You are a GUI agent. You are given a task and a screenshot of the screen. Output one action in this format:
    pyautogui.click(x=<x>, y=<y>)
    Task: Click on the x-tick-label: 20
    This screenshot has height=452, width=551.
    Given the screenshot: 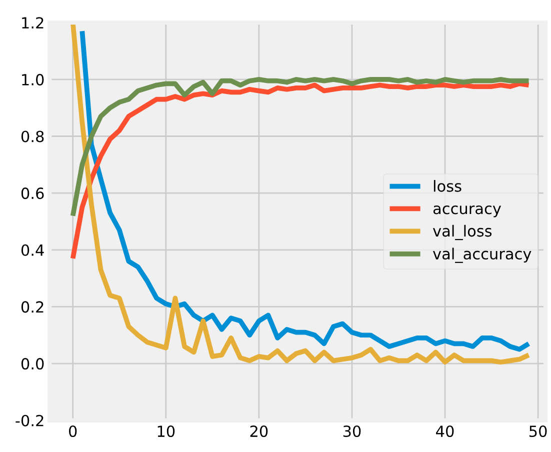 What is the action you would take?
    pyautogui.click(x=259, y=431)
    